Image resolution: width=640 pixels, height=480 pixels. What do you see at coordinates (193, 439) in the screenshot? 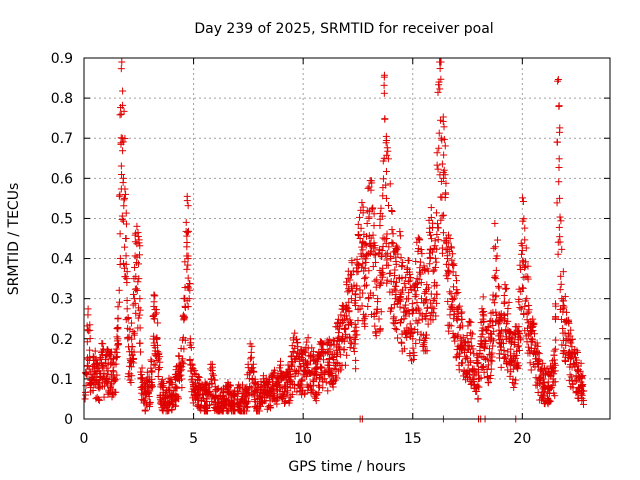
I see `x-tick-label: 5` at bounding box center [193, 439].